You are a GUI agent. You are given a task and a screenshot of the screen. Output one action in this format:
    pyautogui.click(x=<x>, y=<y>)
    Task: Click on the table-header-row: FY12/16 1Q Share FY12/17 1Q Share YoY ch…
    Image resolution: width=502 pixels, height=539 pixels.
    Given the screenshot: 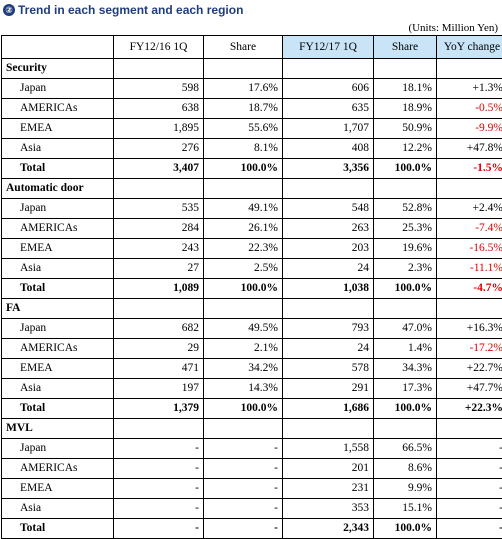 What is the action you would take?
    pyautogui.click(x=252, y=47)
    